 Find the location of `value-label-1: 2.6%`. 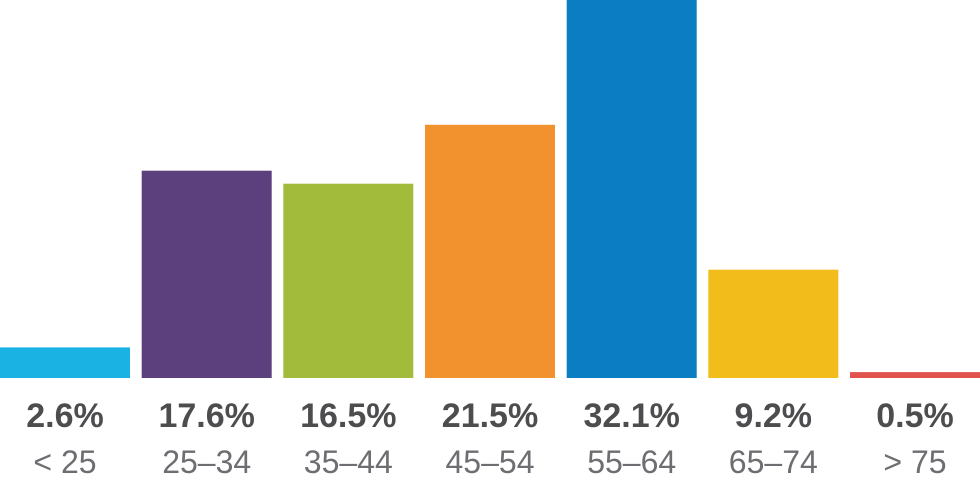

value-label-1: 2.6% is located at coordinates (65, 416).